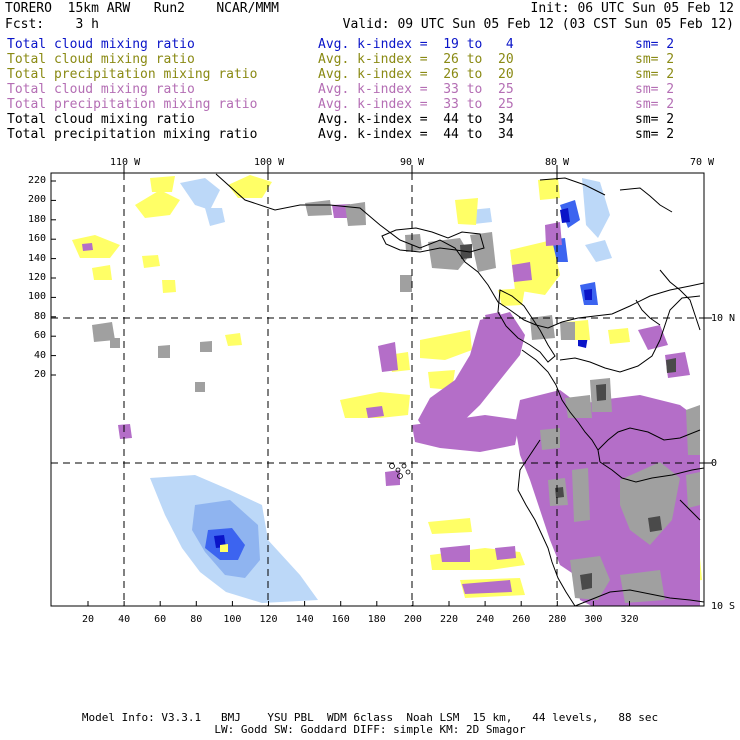 The height and width of the screenshot is (740, 740). Describe the element at coordinates (400, 471) in the screenshot. I see `galapagos-islands` at that location.